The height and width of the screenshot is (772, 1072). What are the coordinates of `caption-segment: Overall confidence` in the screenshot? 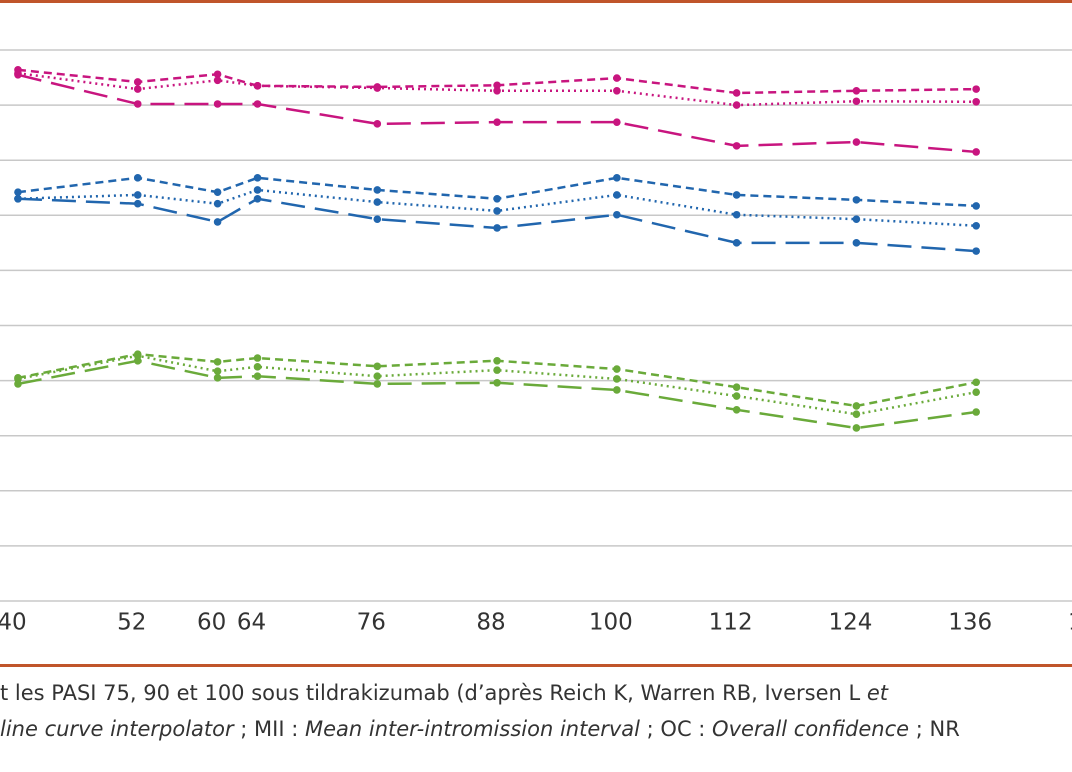 It's located at (810, 729).